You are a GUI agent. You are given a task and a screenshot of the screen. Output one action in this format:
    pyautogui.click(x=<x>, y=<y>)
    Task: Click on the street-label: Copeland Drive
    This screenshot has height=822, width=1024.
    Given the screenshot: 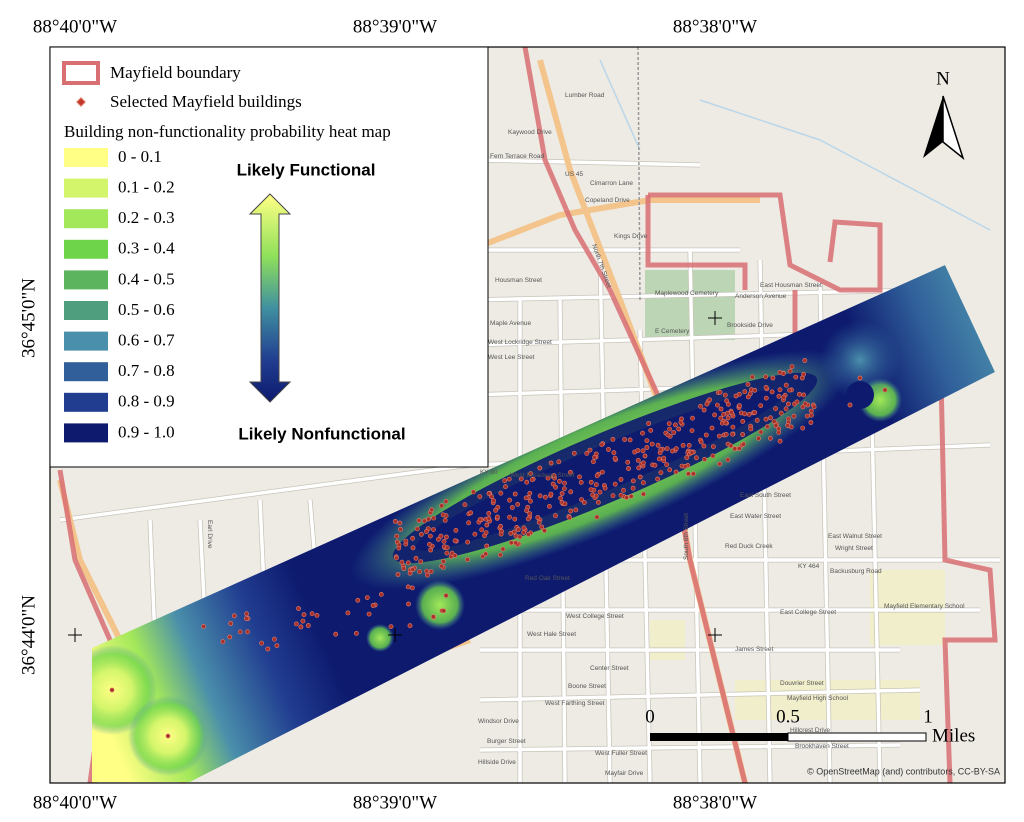 What is the action you would take?
    pyautogui.click(x=607, y=200)
    